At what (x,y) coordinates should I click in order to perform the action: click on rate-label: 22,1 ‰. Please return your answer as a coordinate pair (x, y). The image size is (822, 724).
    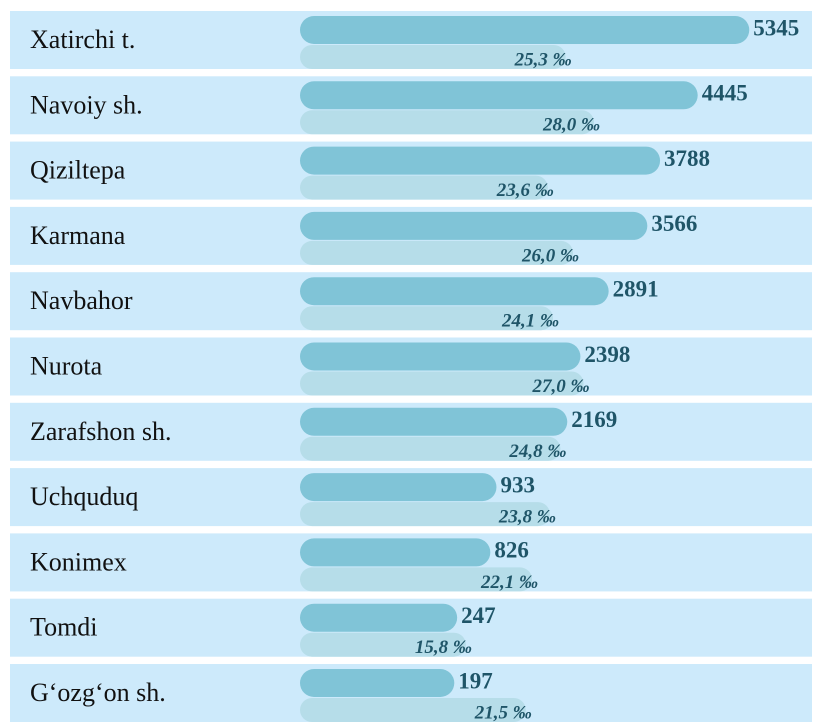
    Looking at the image, I should click on (509, 582).